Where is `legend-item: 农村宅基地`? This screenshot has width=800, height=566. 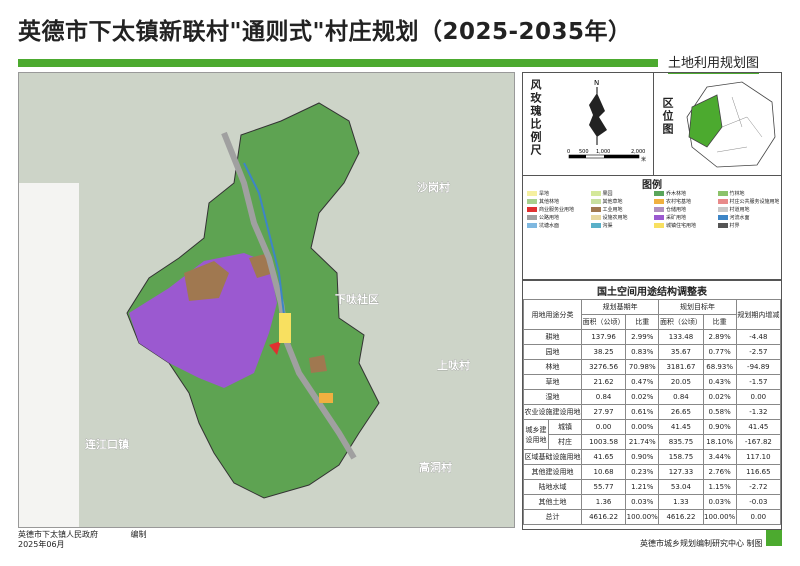
legend-item: 农村宅基地 is located at coordinates (685, 201).